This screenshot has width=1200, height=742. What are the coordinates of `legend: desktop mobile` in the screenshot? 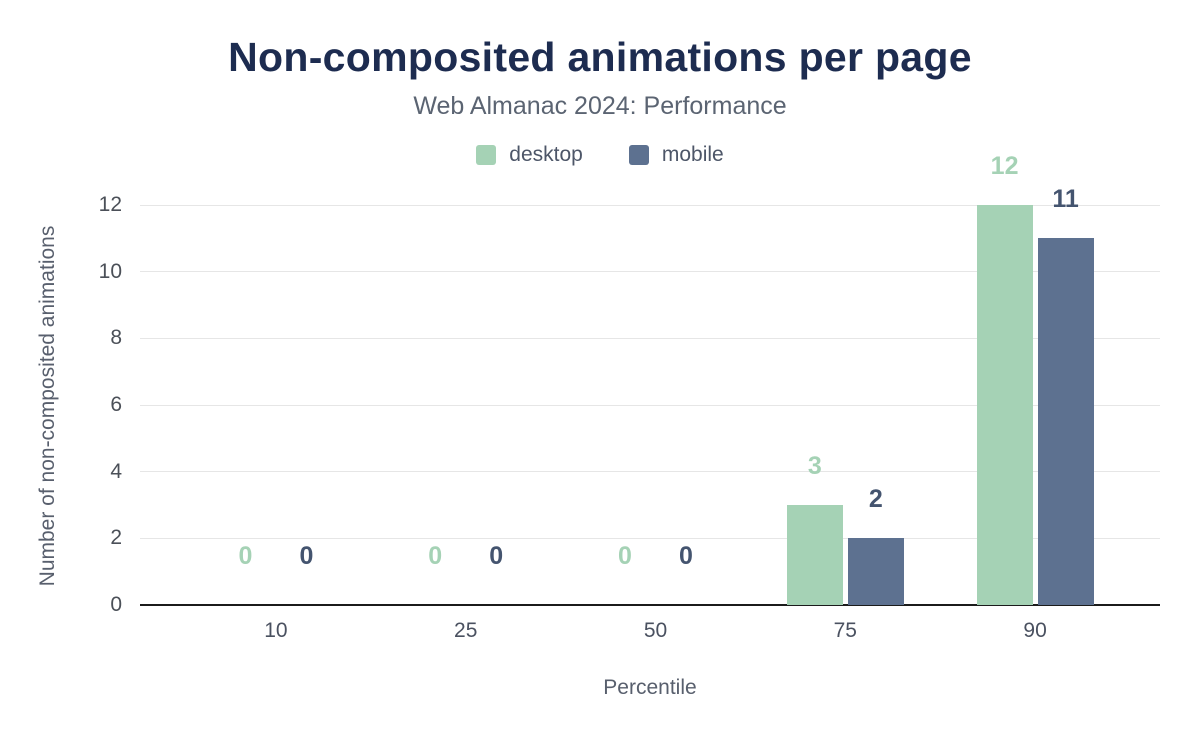 It's located at (600, 155).